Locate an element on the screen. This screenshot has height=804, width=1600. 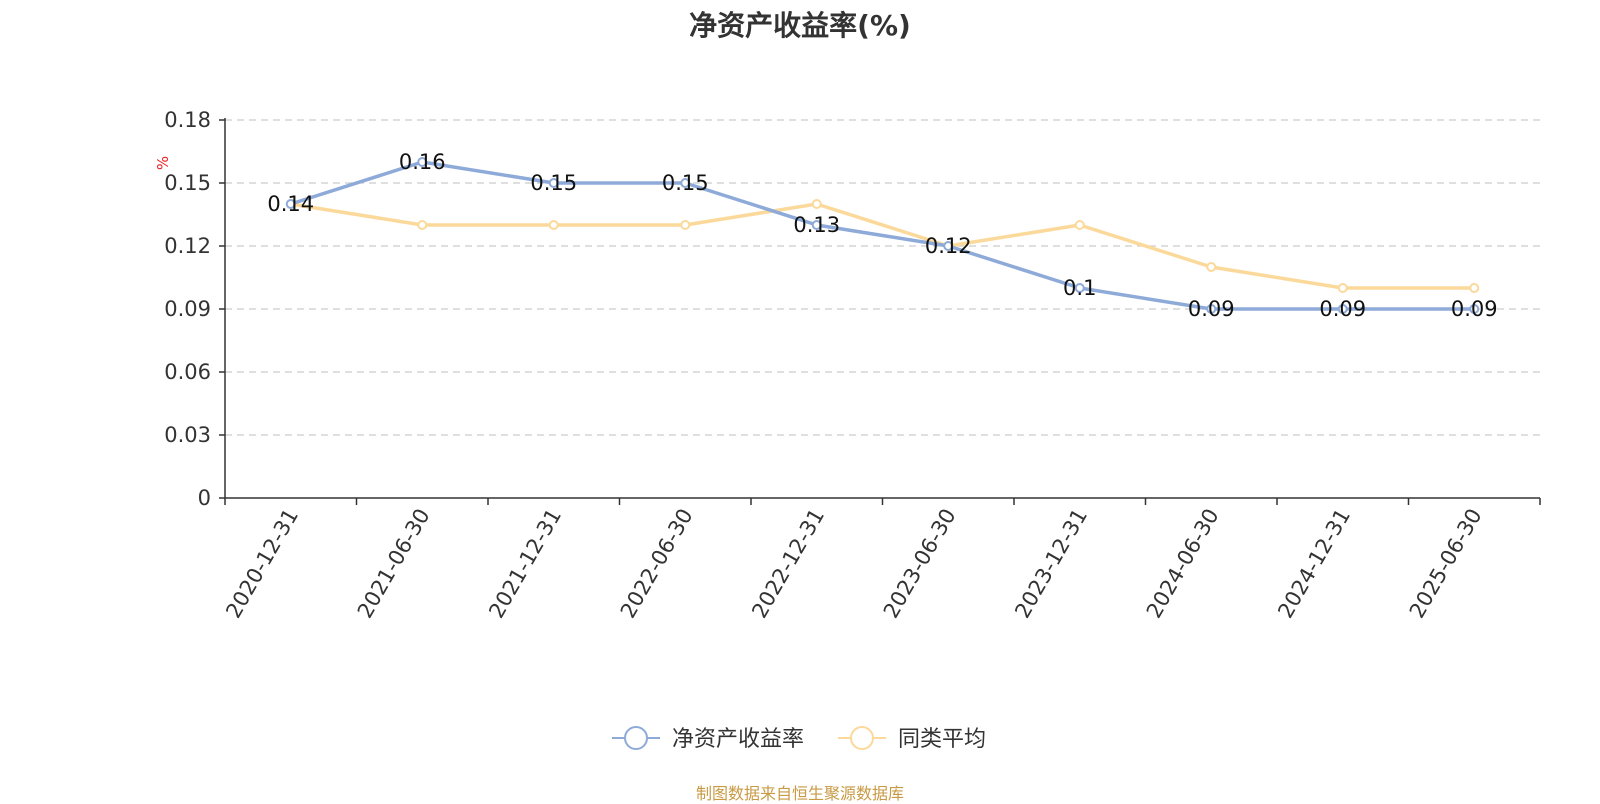
data-label: 0.12 is located at coordinates (948, 246).